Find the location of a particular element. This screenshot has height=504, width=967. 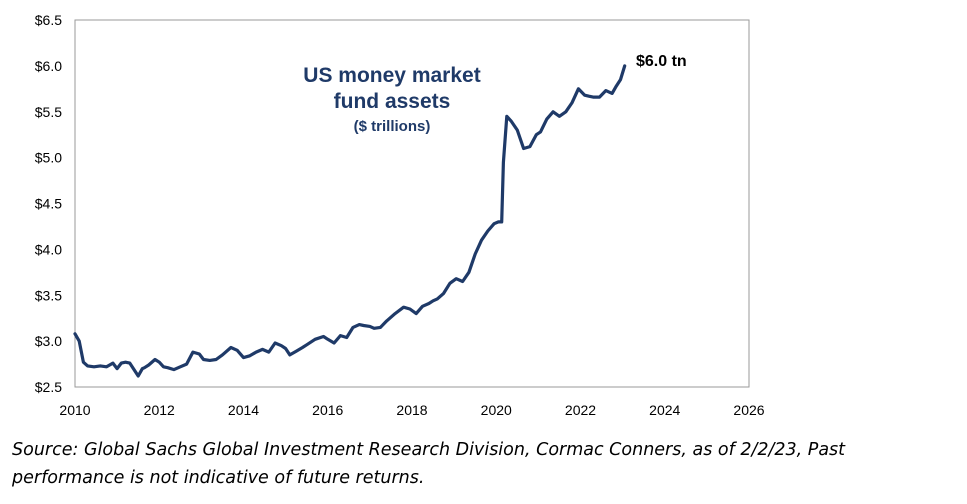

x-axis-ticks: 2010 2012 2014 2016 2018 2020 2022 2024 2026 is located at coordinates (411, 410).